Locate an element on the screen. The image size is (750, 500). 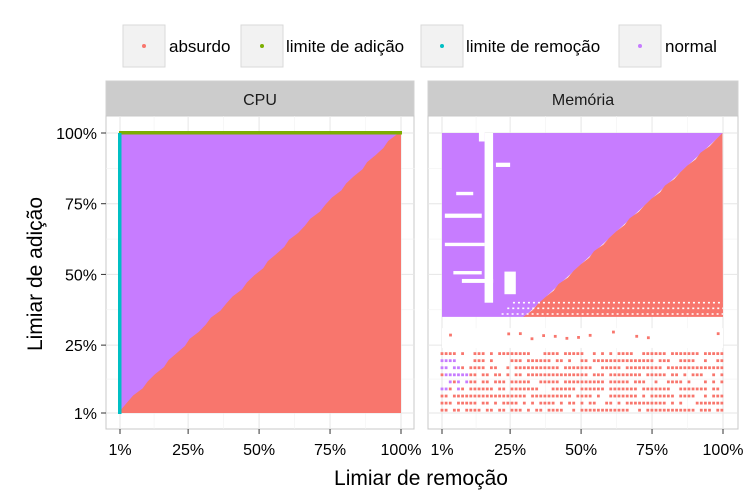
facet-strip-memoria: Memória is located at coordinates (583, 98).